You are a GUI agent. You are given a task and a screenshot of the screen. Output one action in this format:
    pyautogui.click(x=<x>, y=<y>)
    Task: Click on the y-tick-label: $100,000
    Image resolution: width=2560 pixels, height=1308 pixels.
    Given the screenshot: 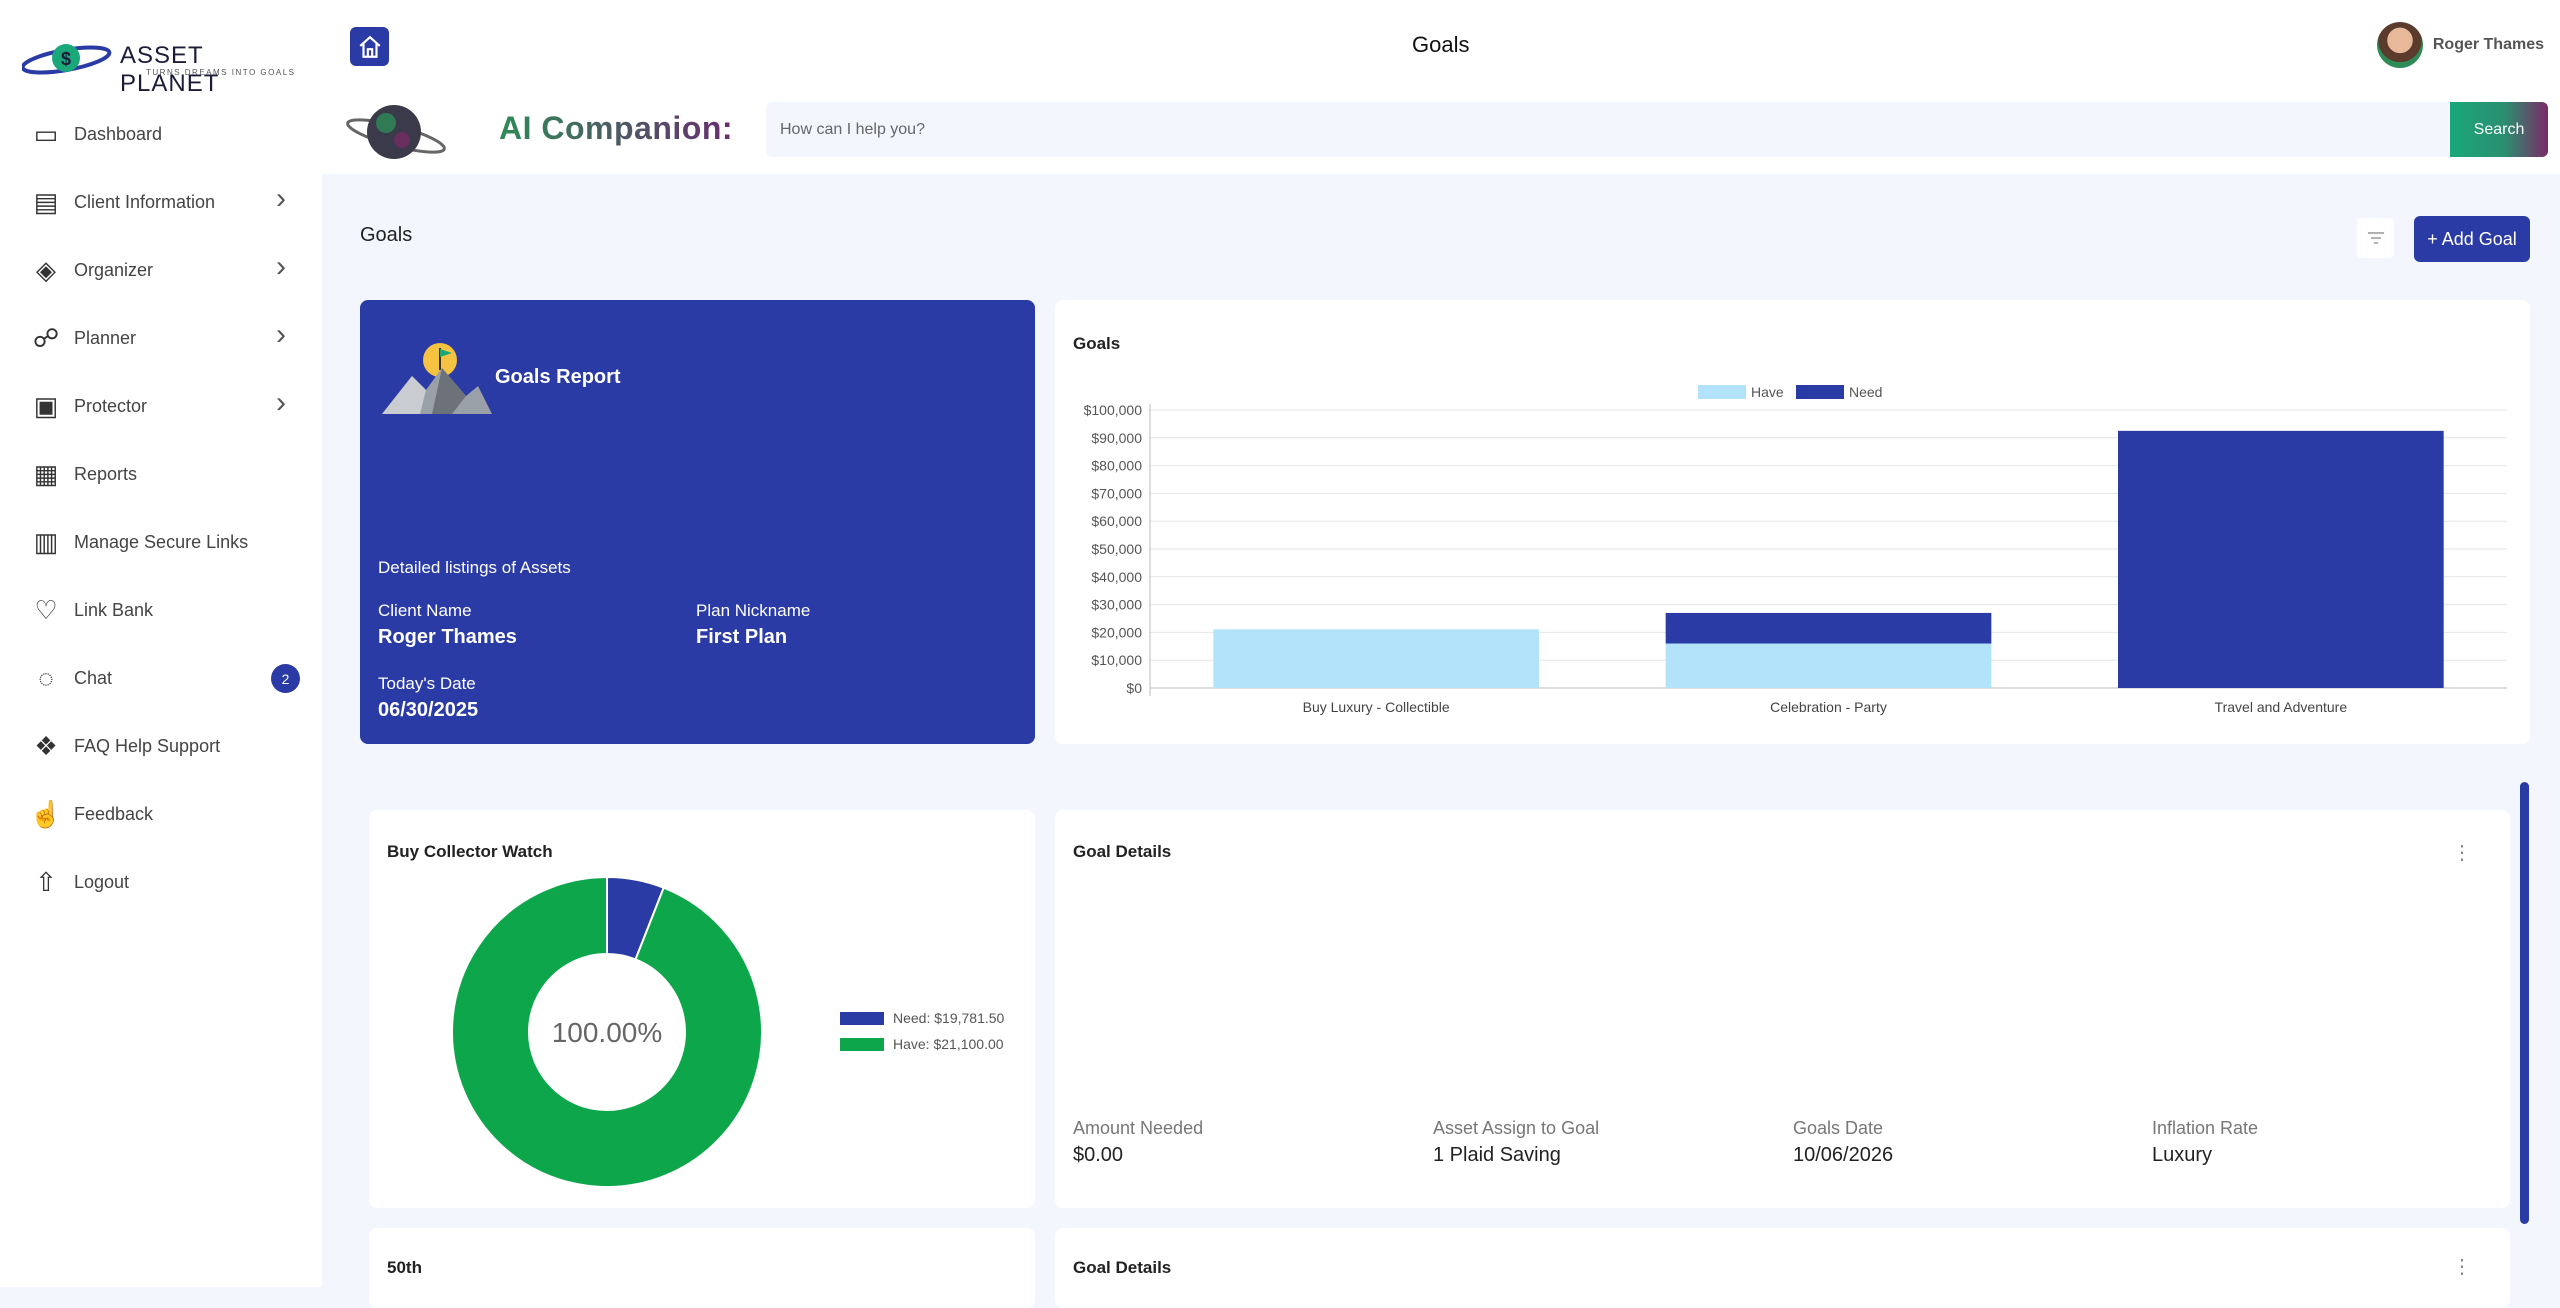 What is the action you would take?
    pyautogui.click(x=1113, y=410)
    